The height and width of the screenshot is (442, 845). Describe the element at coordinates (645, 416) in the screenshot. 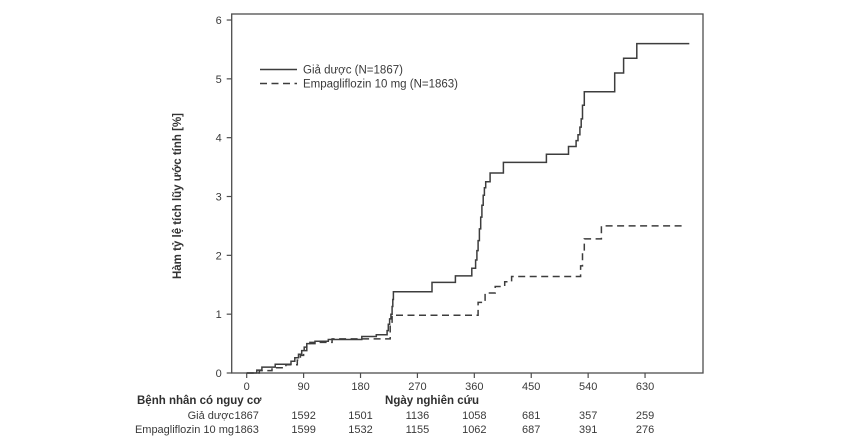

I see `risk-count: 259` at that location.